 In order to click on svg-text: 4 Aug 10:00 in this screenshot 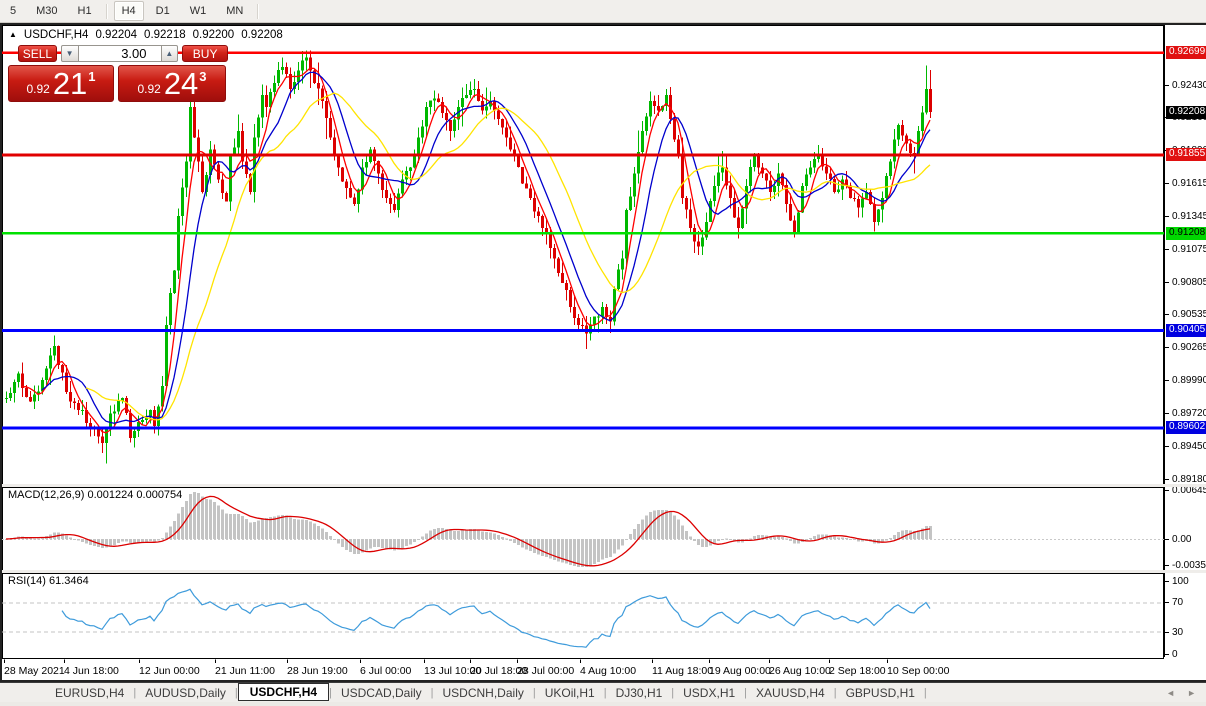, I will do `click(608, 671)`.